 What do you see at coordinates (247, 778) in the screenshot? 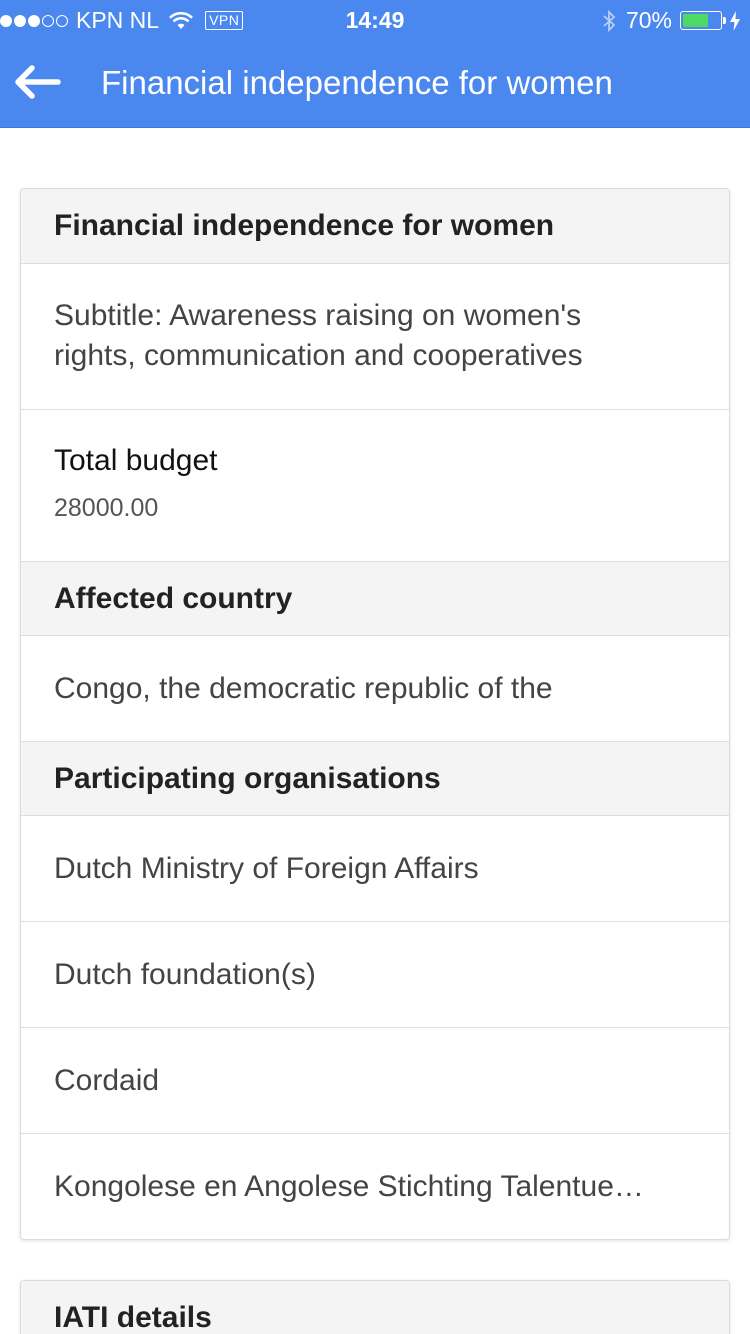
I see `organisations-header: Participating organisations` at bounding box center [247, 778].